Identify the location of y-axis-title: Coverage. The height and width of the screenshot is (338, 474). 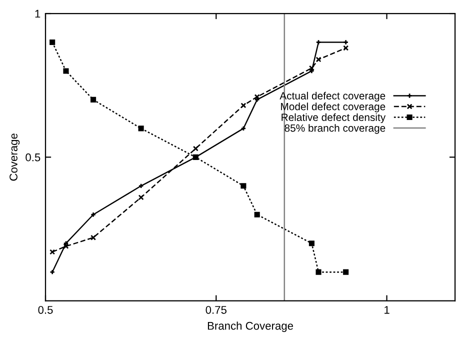
(15, 157).